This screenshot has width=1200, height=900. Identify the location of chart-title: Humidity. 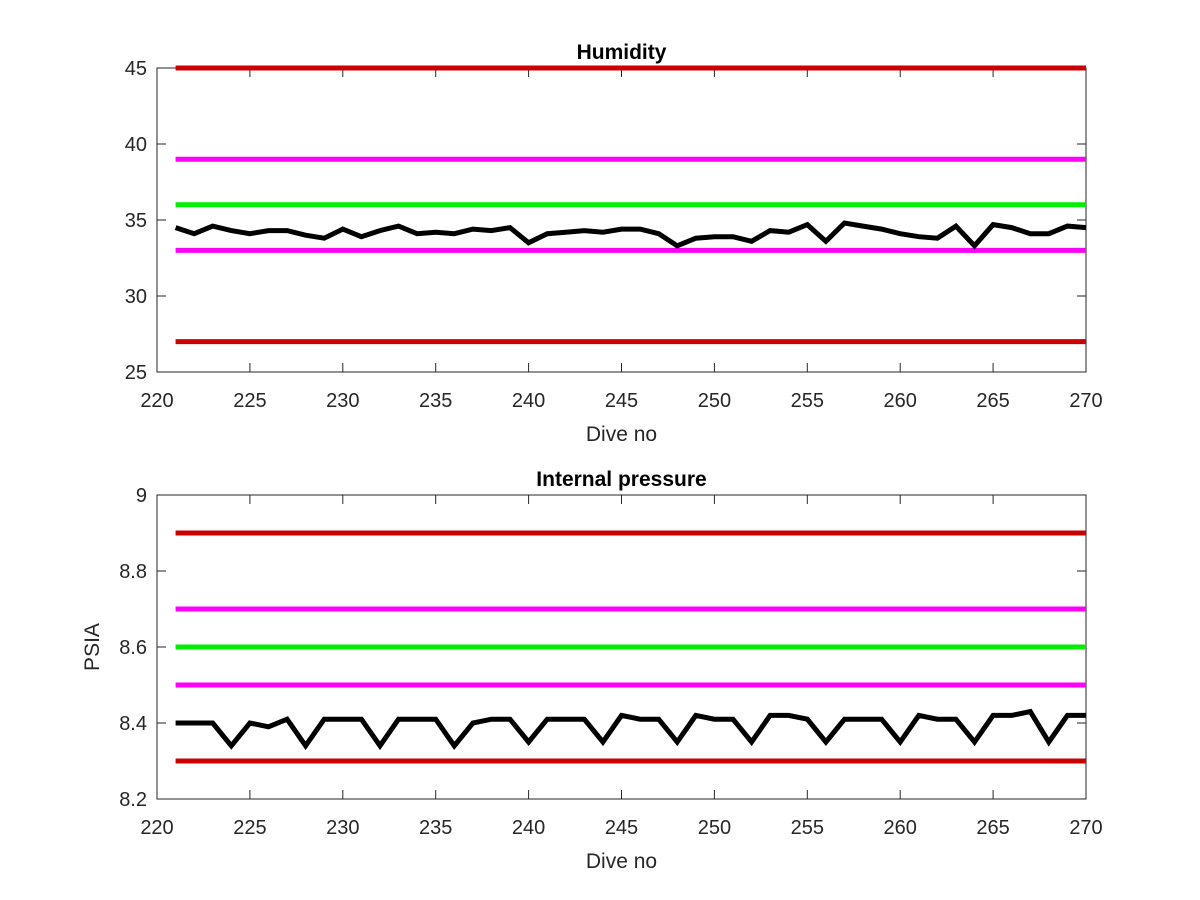
(622, 52).